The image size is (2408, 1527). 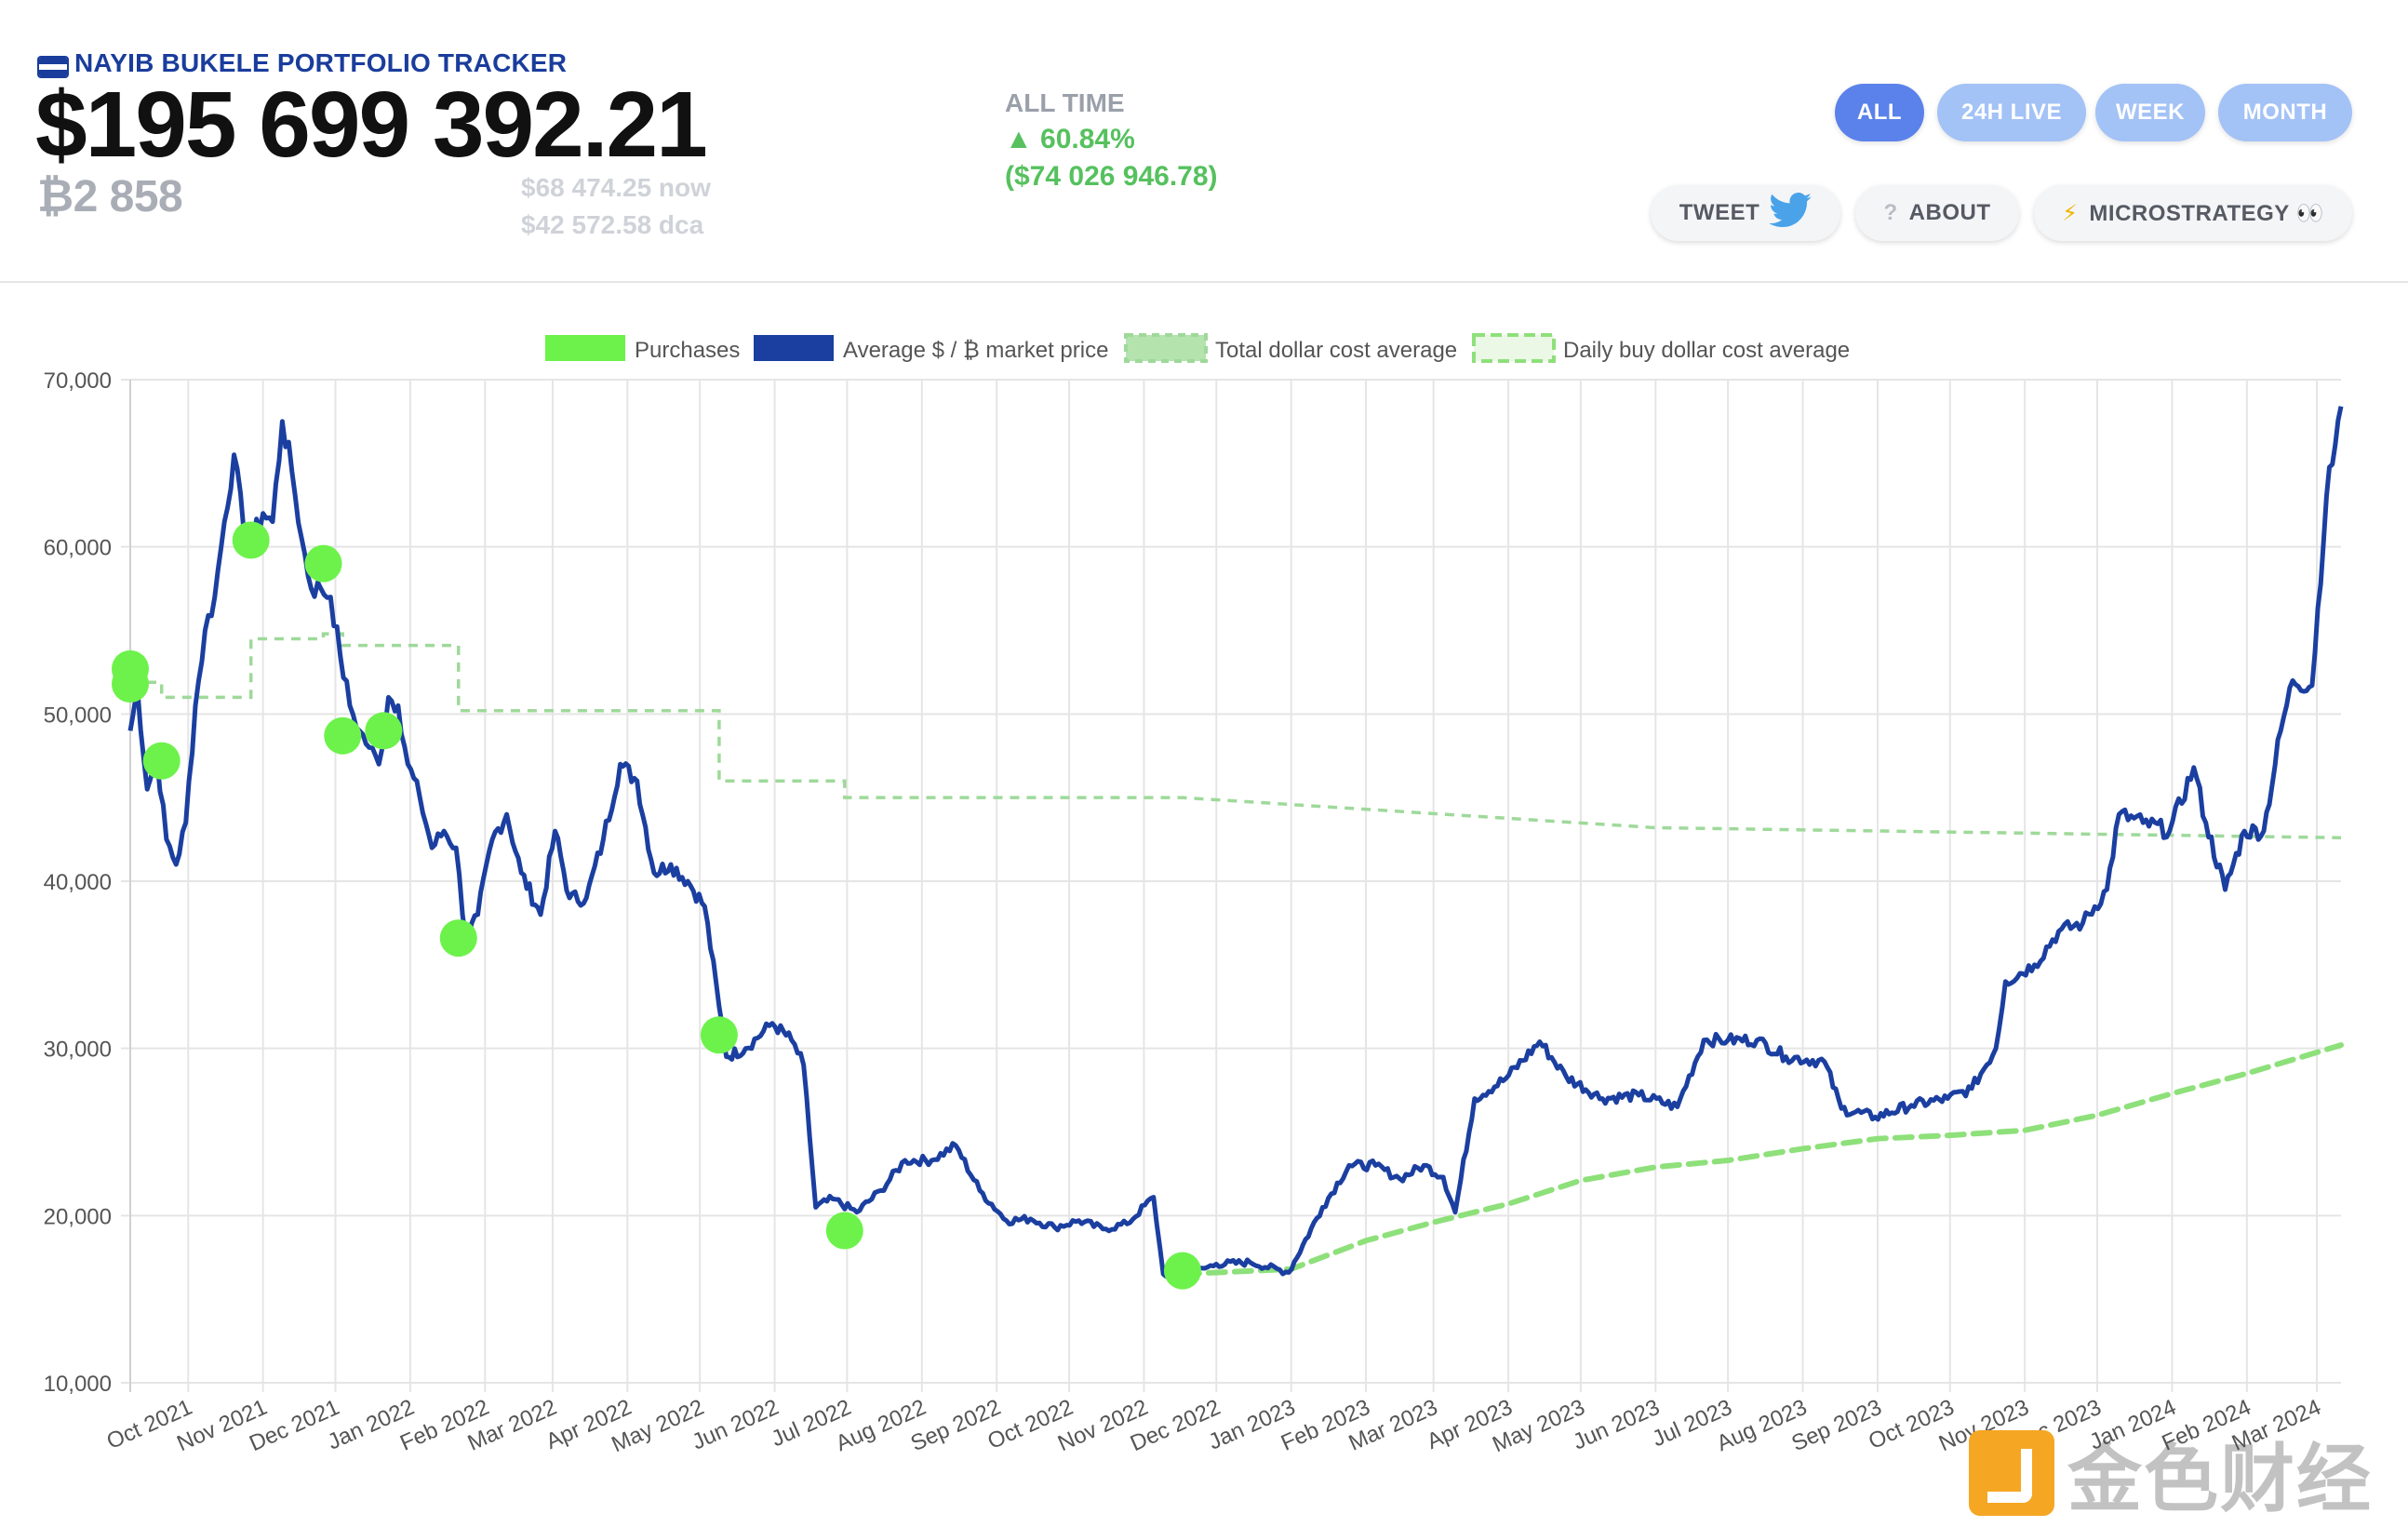 What do you see at coordinates (78, 1216) in the screenshot?
I see `y-tick-label: 20,000` at bounding box center [78, 1216].